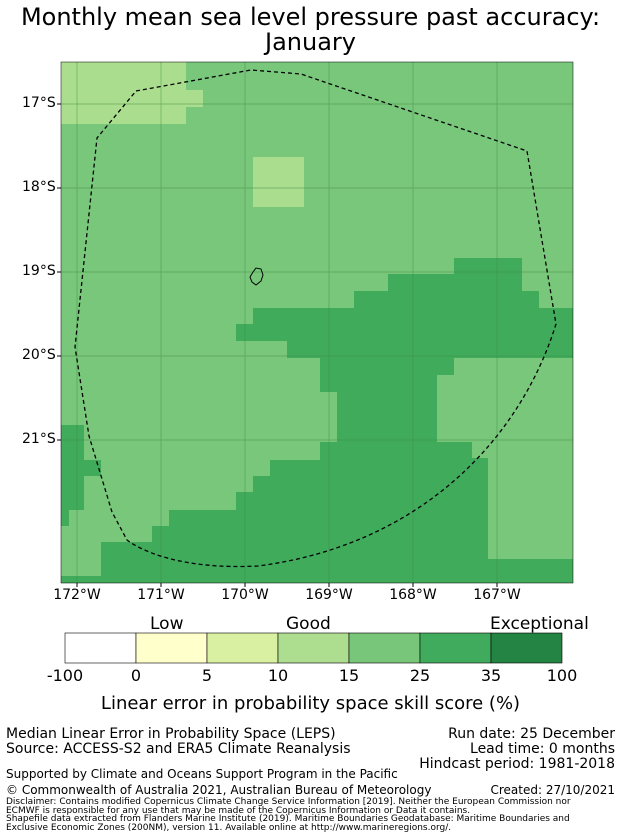 Image resolution: width=621 pixels, height=839 pixels. Describe the element at coordinates (278, 675) in the screenshot. I see `colorbar-tick: 10` at that location.